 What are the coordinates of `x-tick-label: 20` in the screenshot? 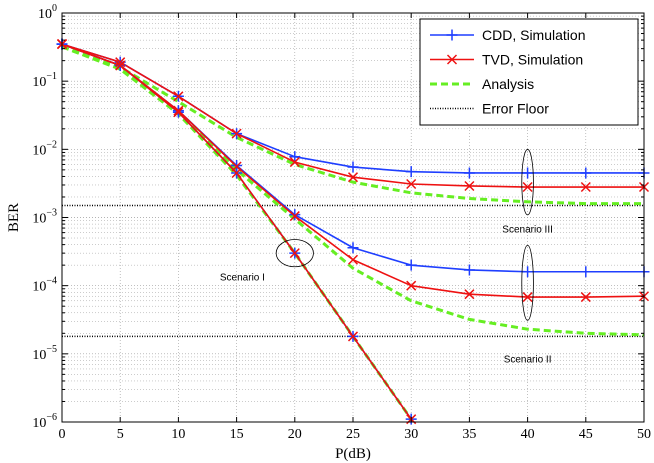 It's located at (295, 434).